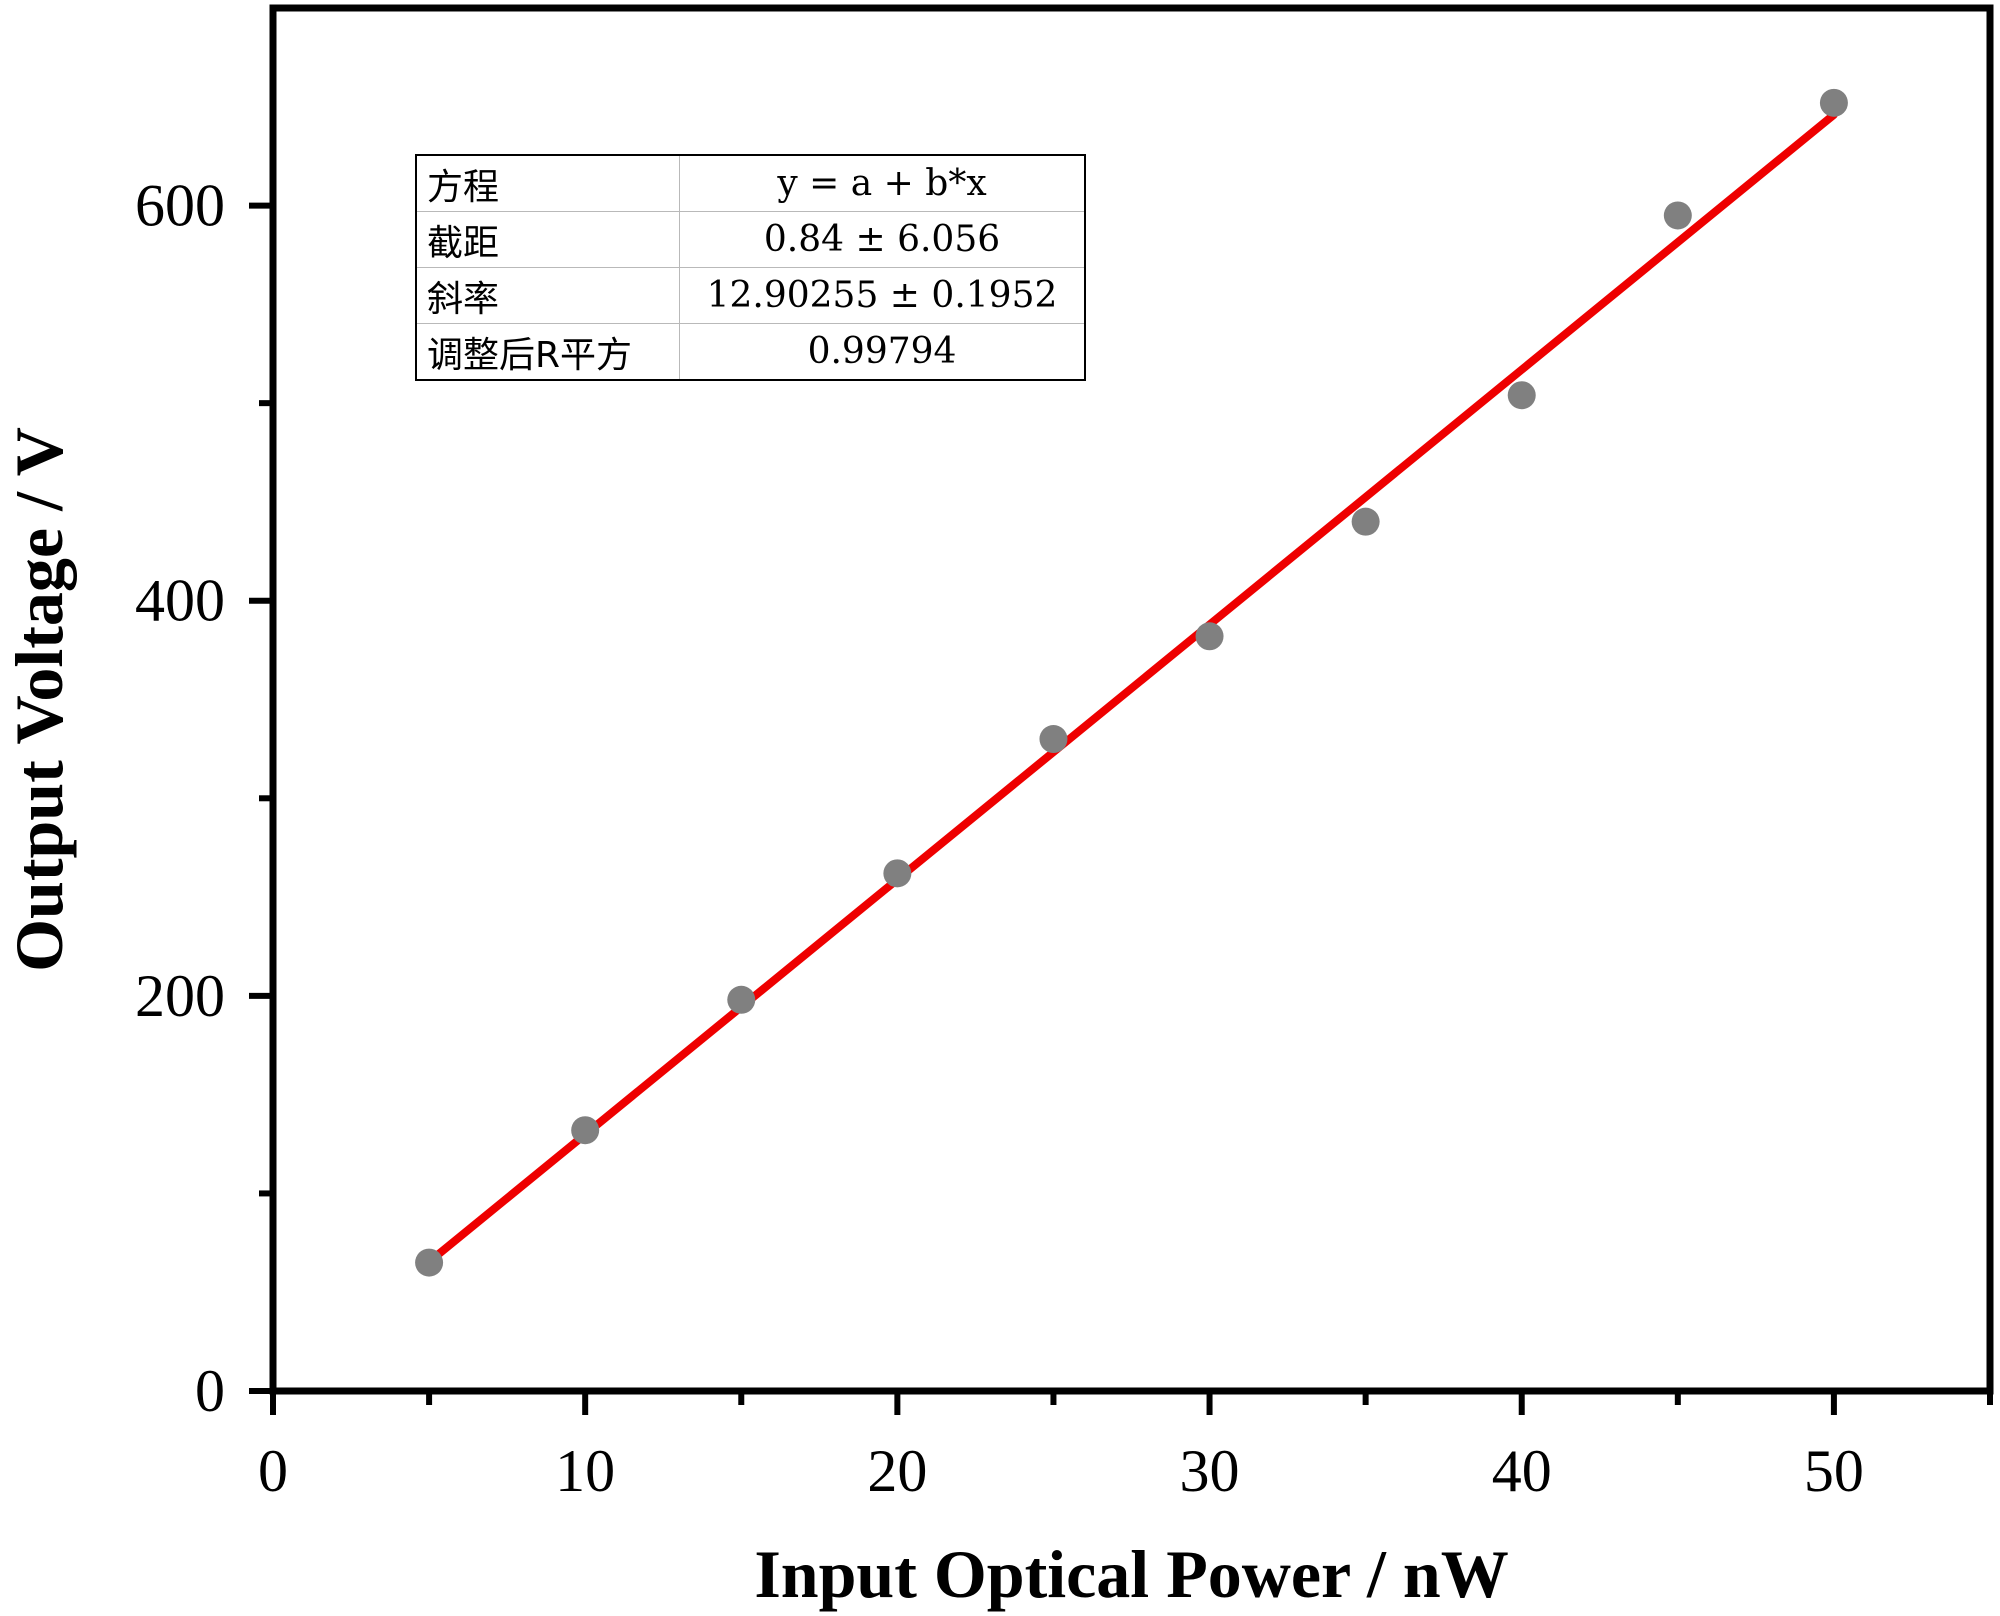  I want to click on x-tick-label: 40, so click(1522, 1471).